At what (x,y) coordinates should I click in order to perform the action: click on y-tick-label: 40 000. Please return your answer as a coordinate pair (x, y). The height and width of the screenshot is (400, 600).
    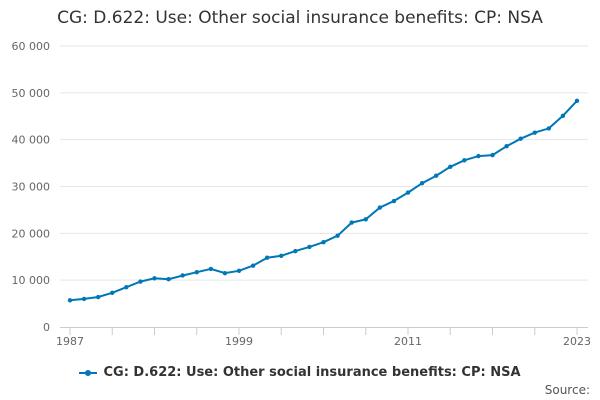
    Looking at the image, I should click on (31, 140).